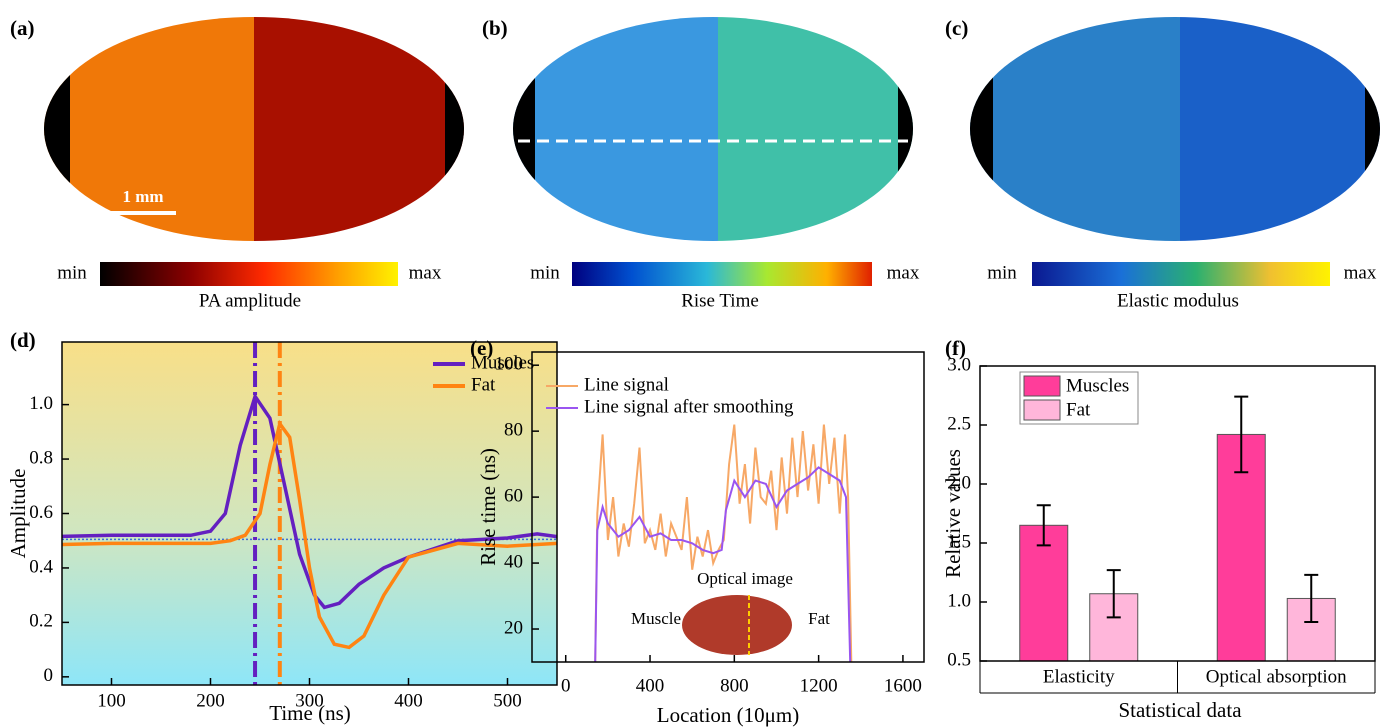 The image size is (1387, 727). I want to click on y-axis-title: Relative values, so click(953, 513).